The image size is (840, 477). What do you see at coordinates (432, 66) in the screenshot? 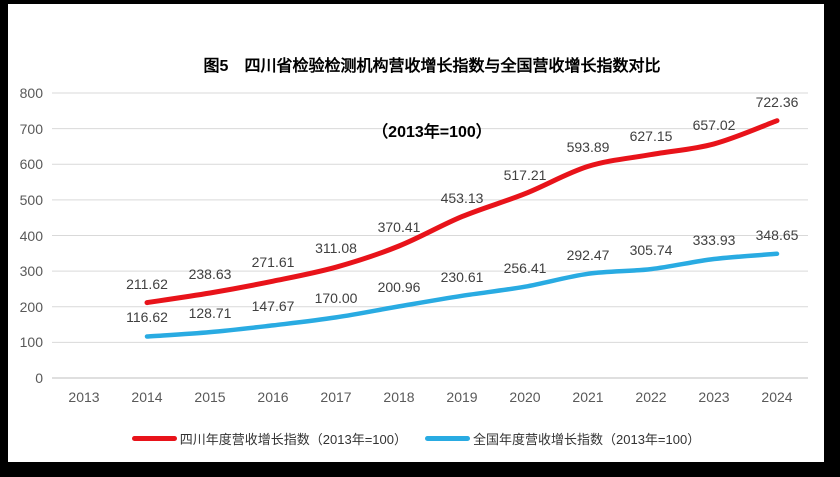
I see `chart-title-line1: 图5 四川省检验检测机构营收增长指数与全国营收增长指数对比` at bounding box center [432, 66].